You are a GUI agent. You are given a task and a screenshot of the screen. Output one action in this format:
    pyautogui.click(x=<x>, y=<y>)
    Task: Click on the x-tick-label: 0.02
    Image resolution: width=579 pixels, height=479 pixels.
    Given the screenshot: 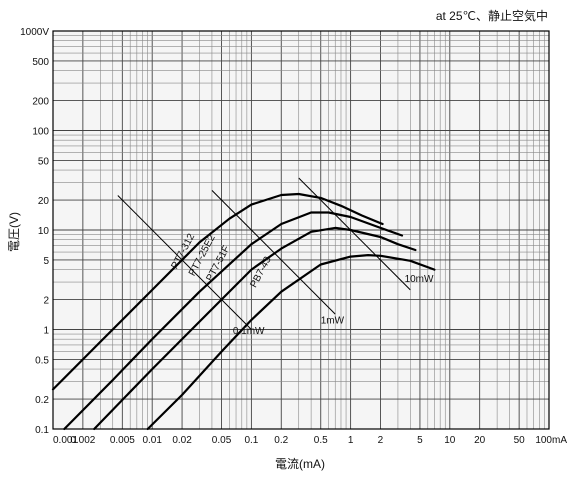 What is the action you would take?
    pyautogui.click(x=182, y=440)
    